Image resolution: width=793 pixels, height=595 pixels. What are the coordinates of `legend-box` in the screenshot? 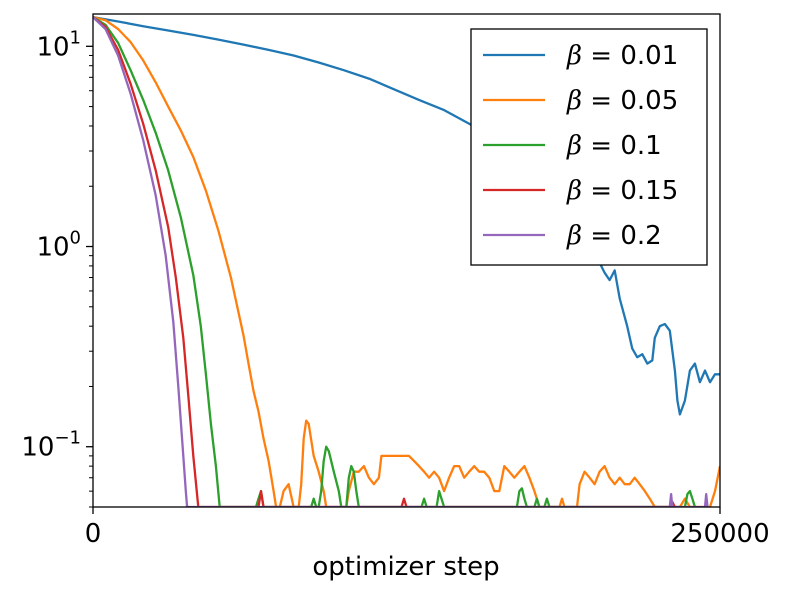 It's located at (589, 147).